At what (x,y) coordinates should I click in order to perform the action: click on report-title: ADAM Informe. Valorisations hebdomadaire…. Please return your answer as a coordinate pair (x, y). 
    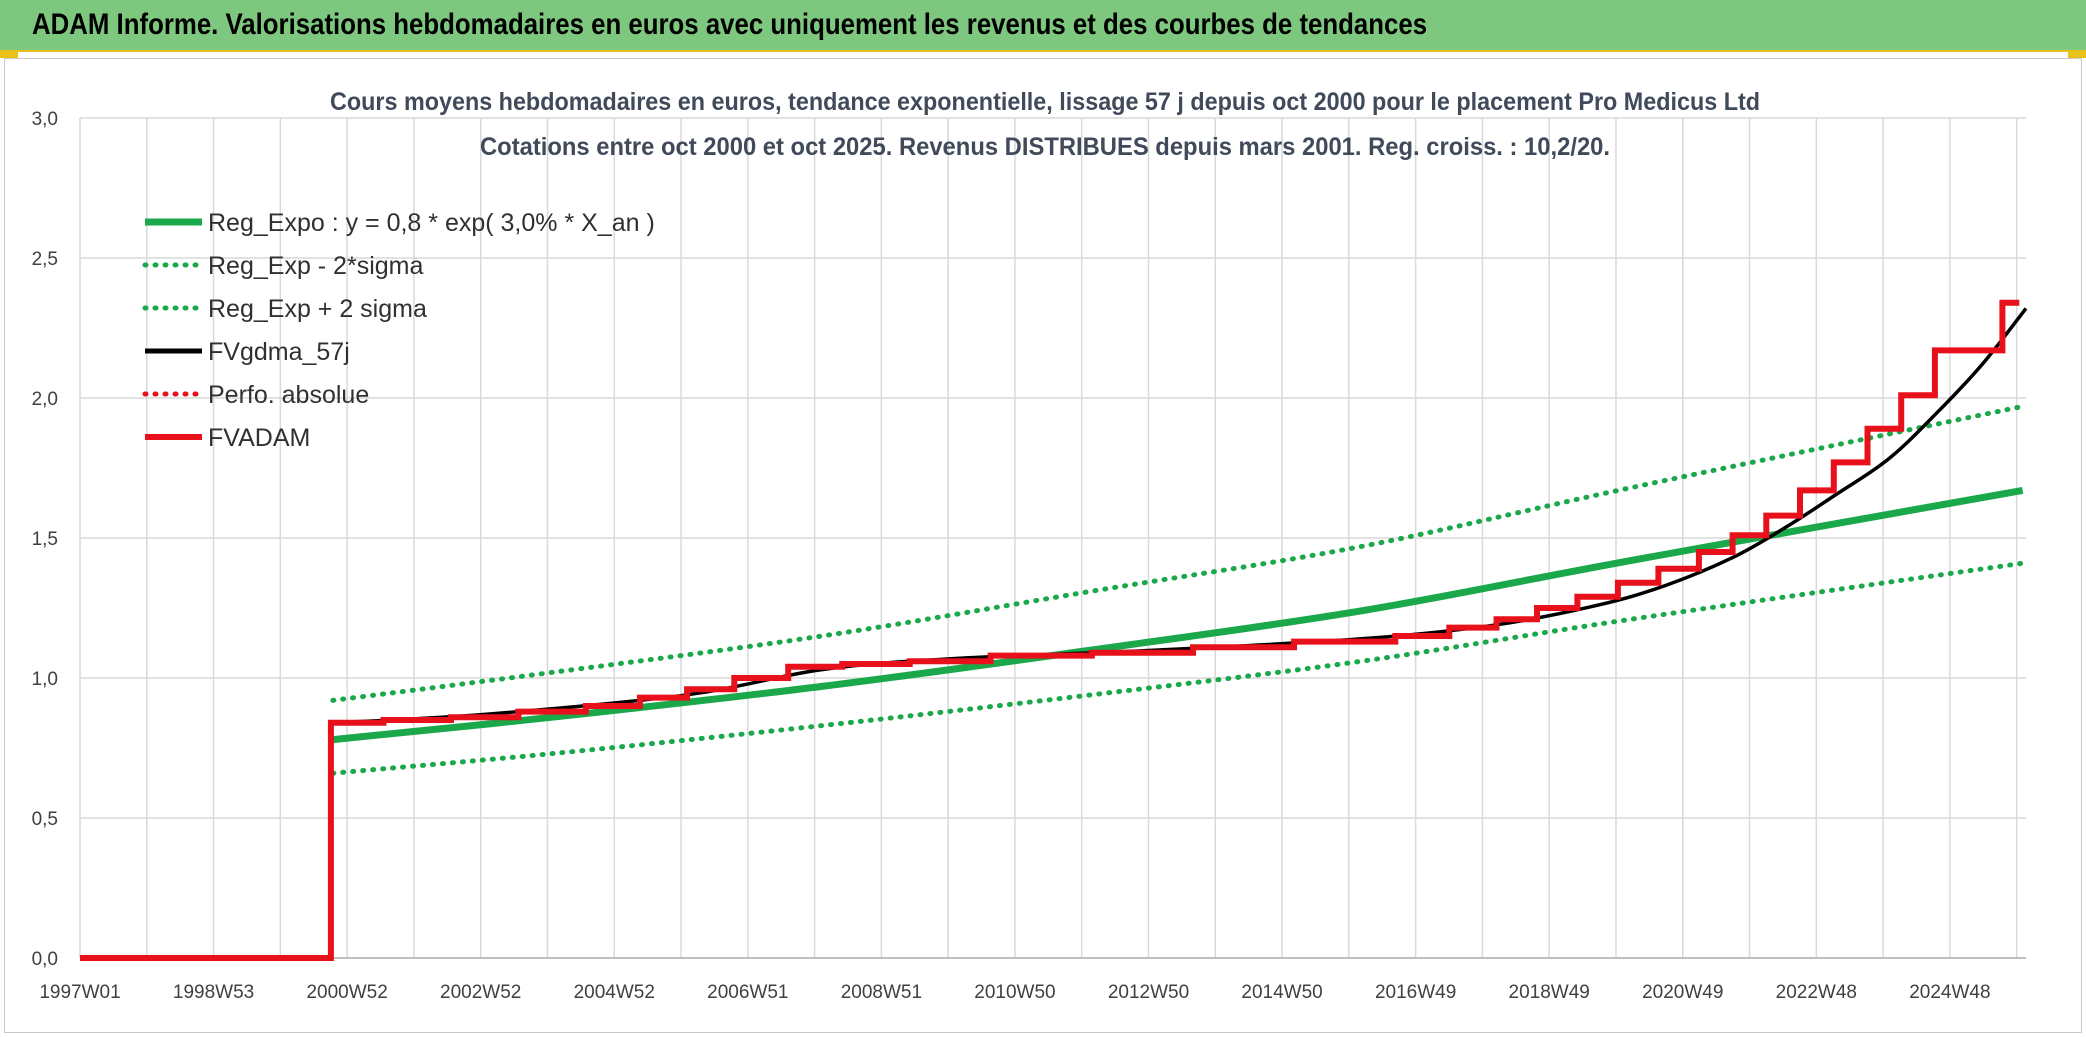
    Looking at the image, I should click on (730, 24).